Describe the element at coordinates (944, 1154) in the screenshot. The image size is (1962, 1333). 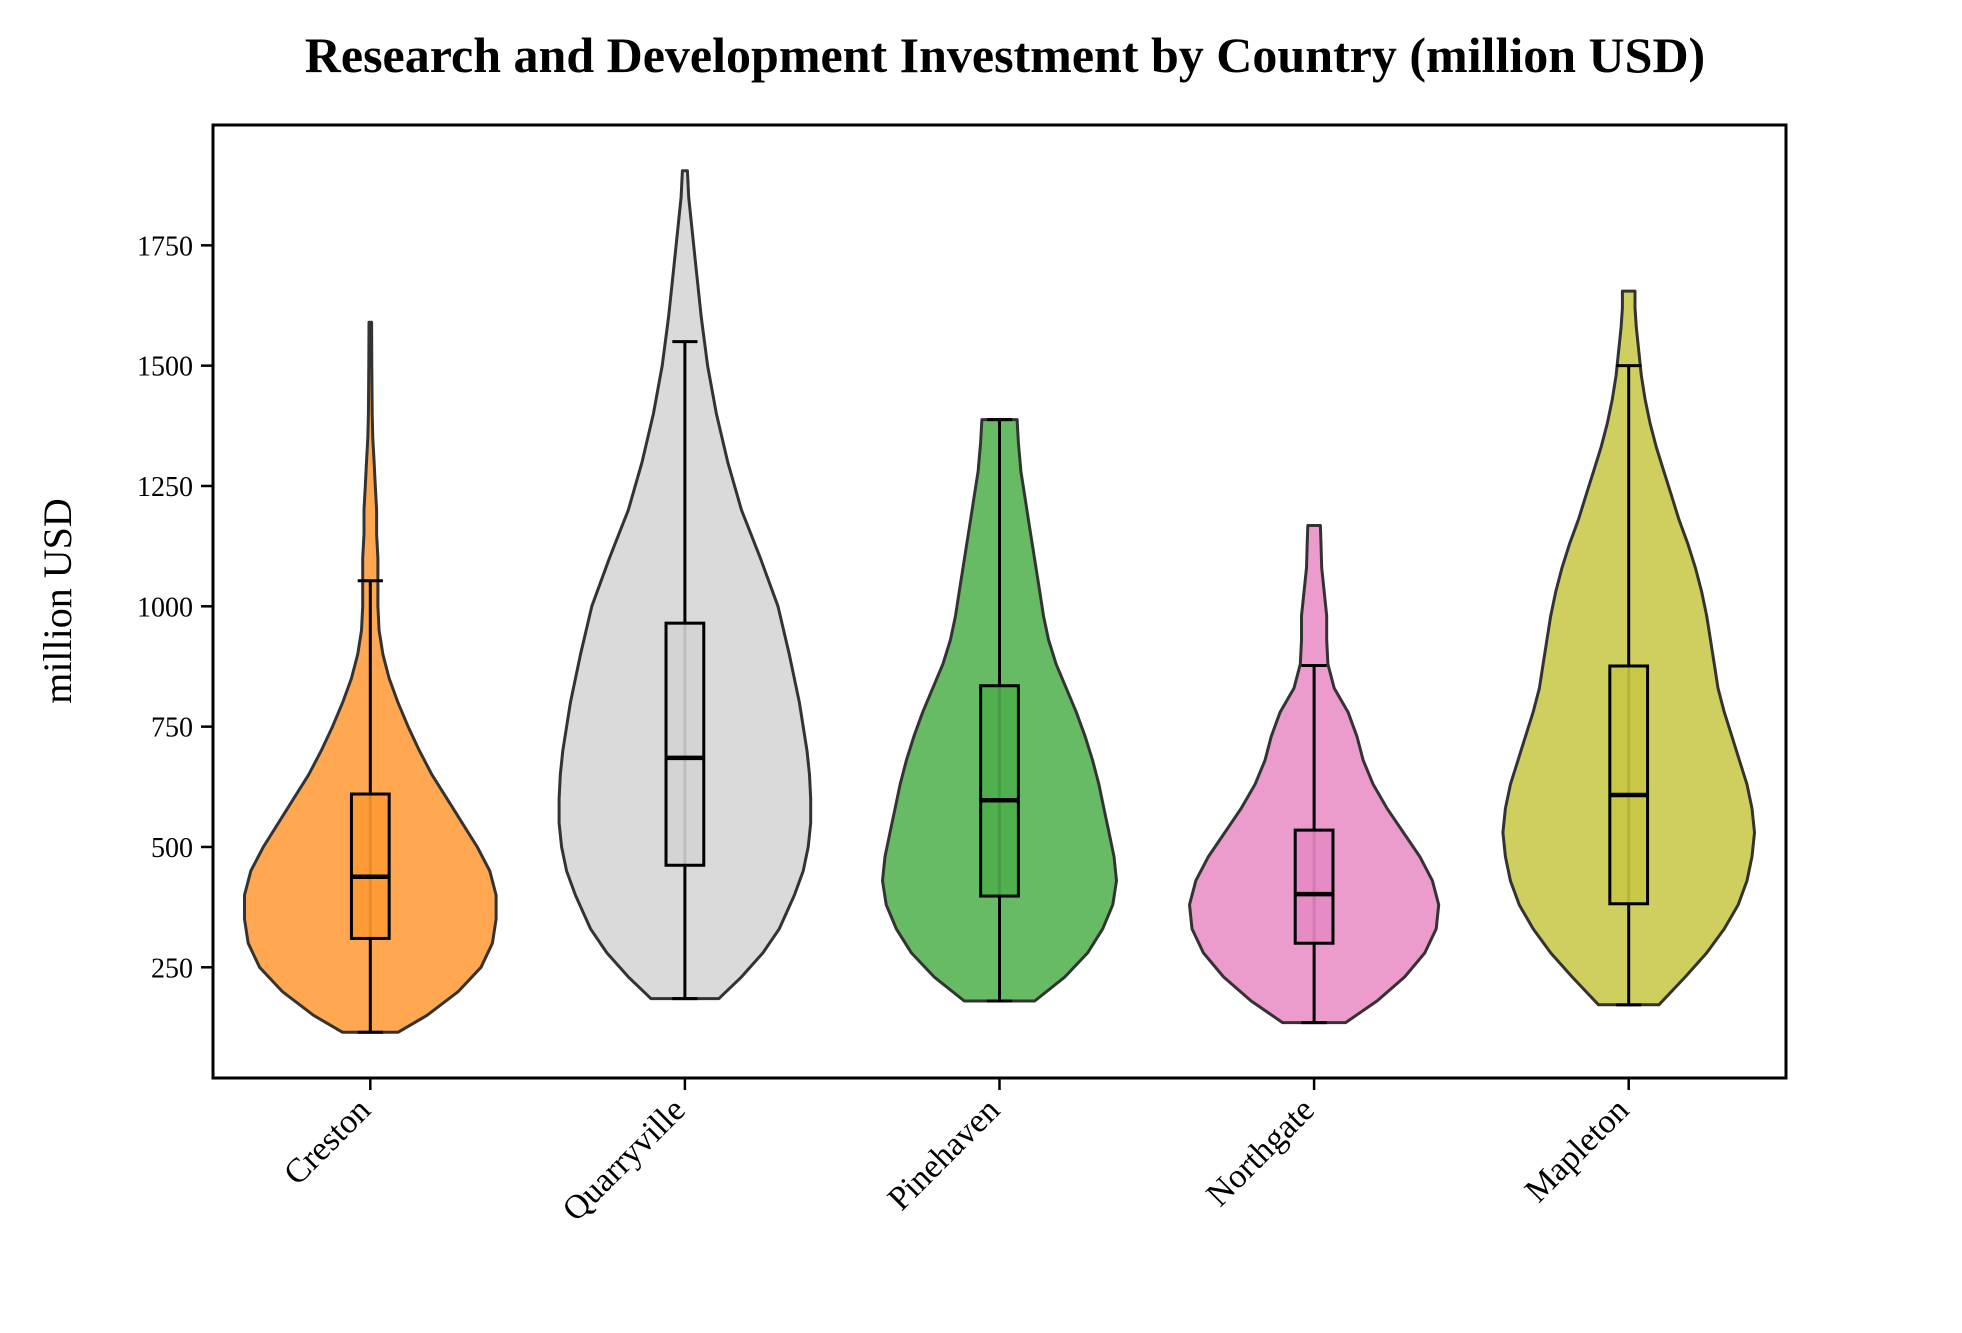
I see `x-tick-label-pinehaven: Pinehaven` at that location.